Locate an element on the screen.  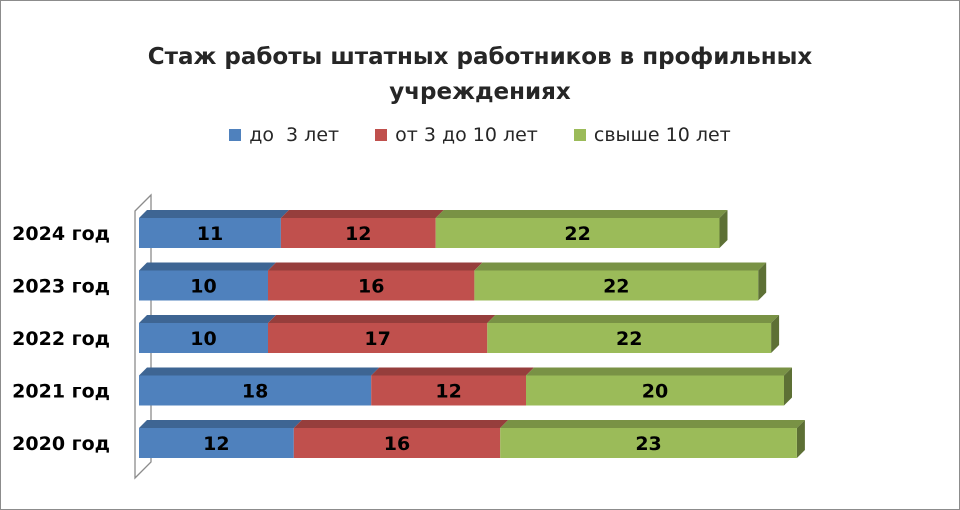
data-label-under-3-years-2022: 10 is located at coordinates (203, 339).